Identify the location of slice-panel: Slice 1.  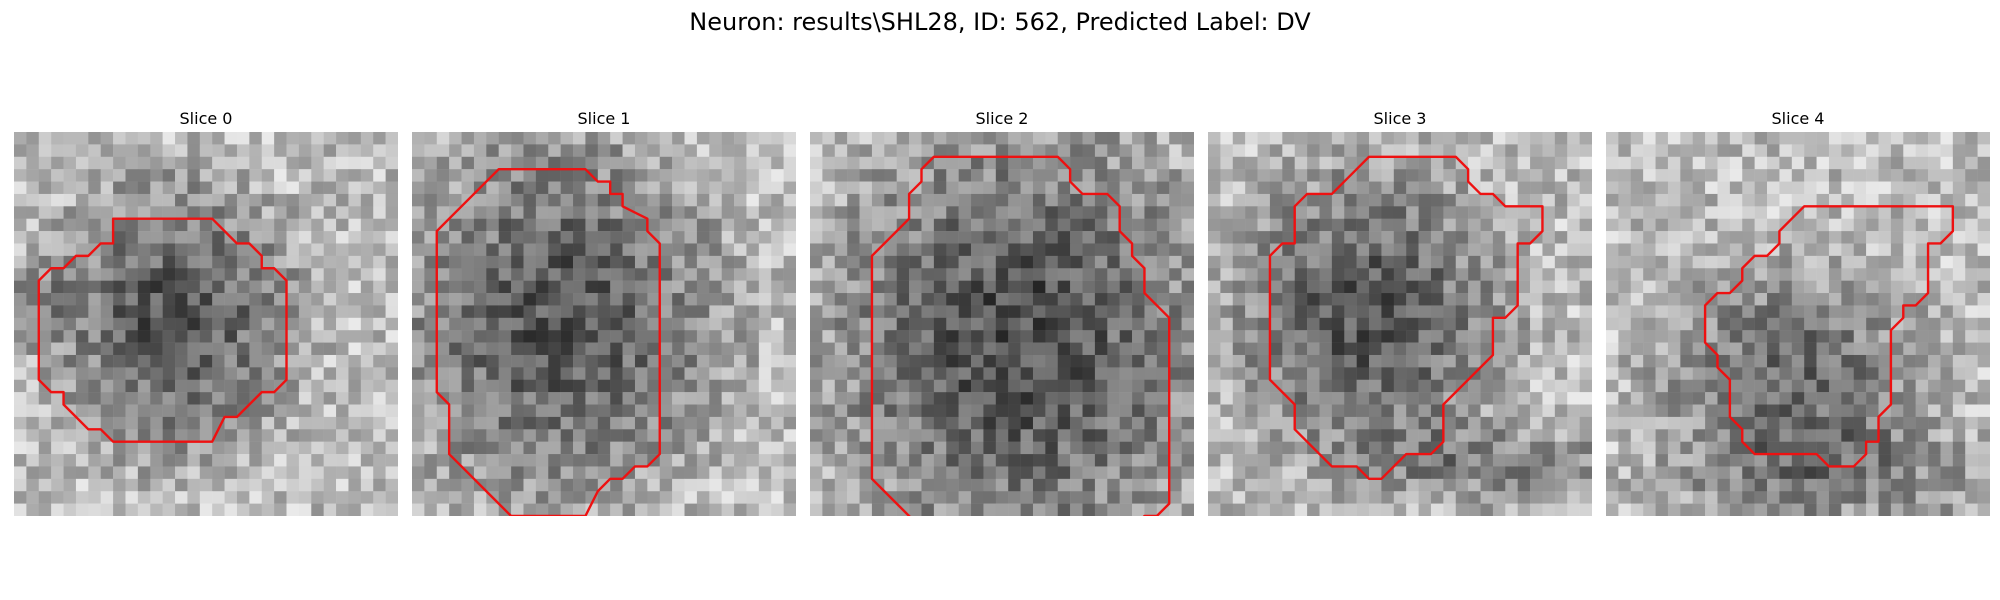
(604, 311).